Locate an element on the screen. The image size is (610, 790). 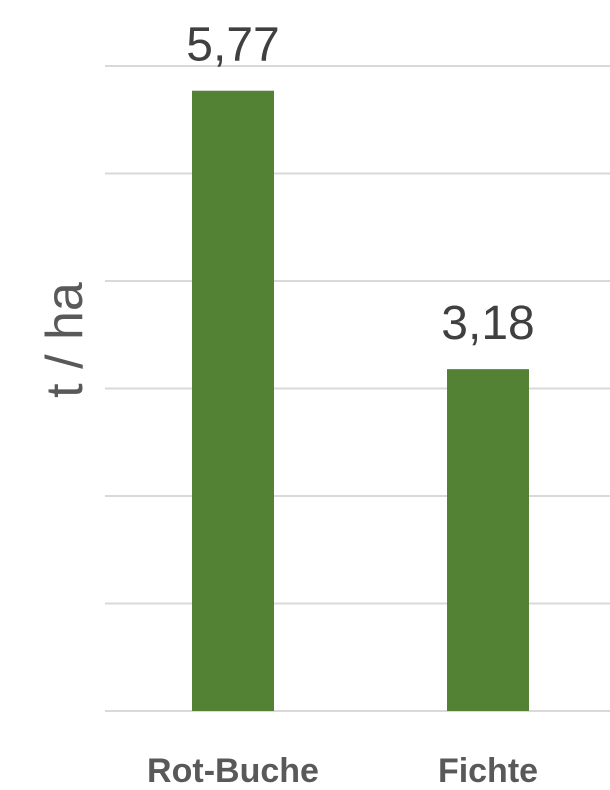
y-axis-label: t / ha is located at coordinates (65, 340).